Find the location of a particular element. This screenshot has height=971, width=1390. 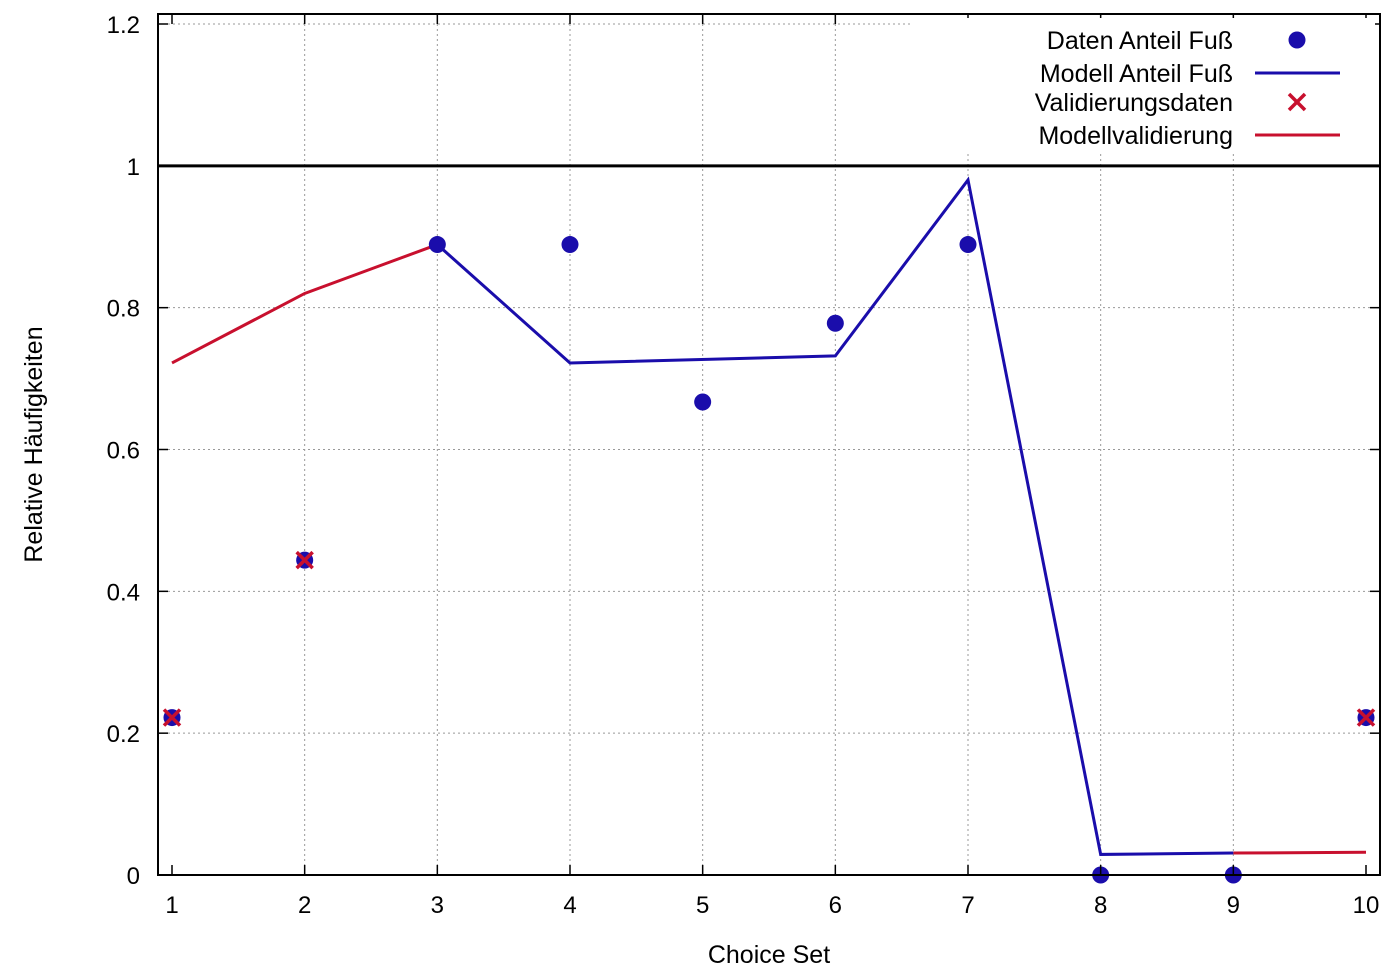

x-tick-label: 8 is located at coordinates (1100, 905).